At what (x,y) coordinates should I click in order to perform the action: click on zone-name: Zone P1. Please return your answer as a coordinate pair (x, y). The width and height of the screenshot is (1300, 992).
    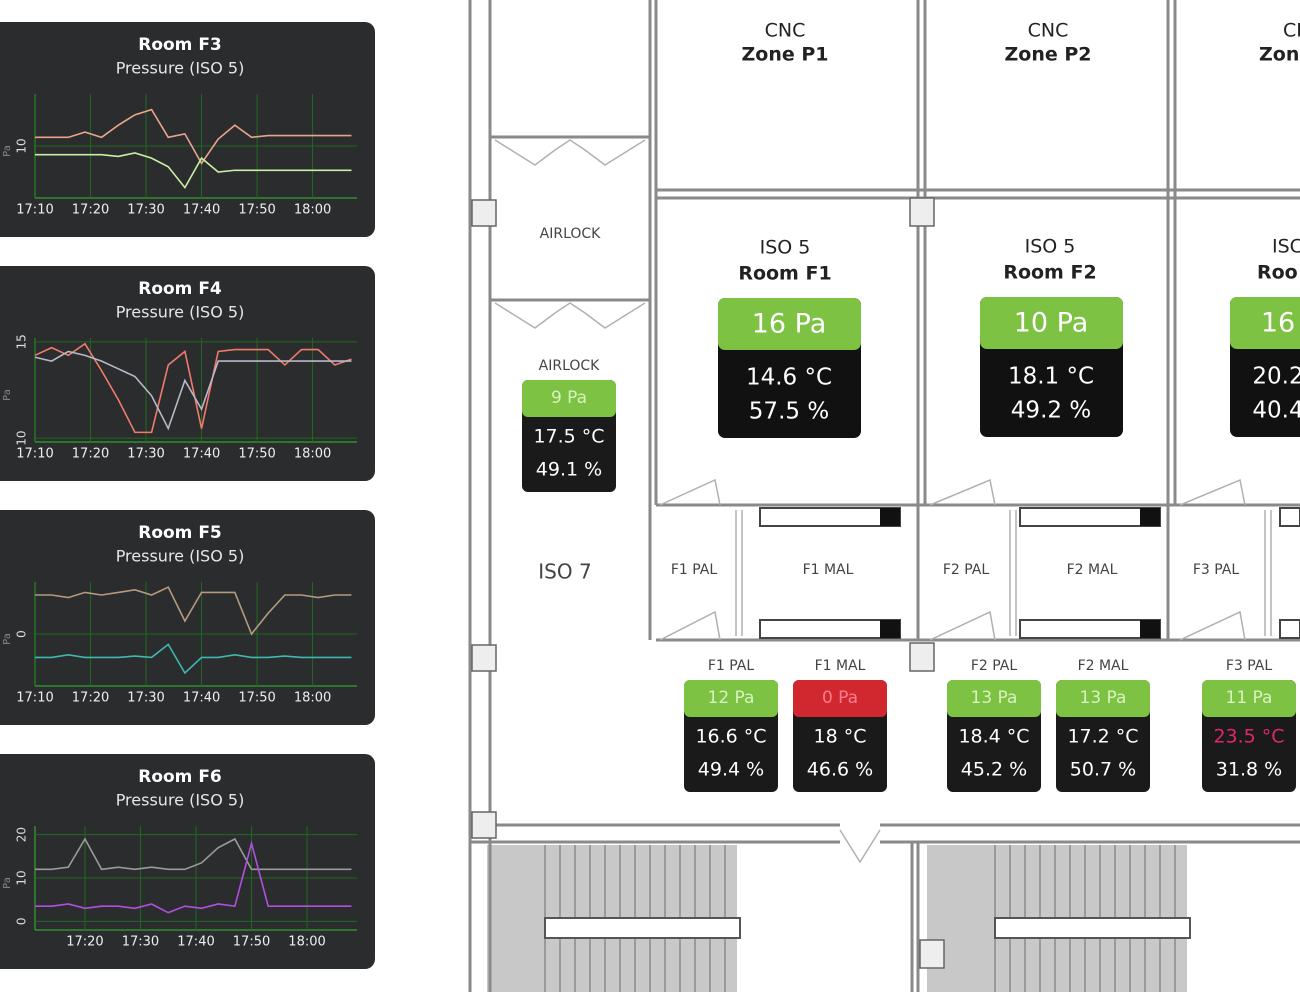
    Looking at the image, I should click on (784, 55).